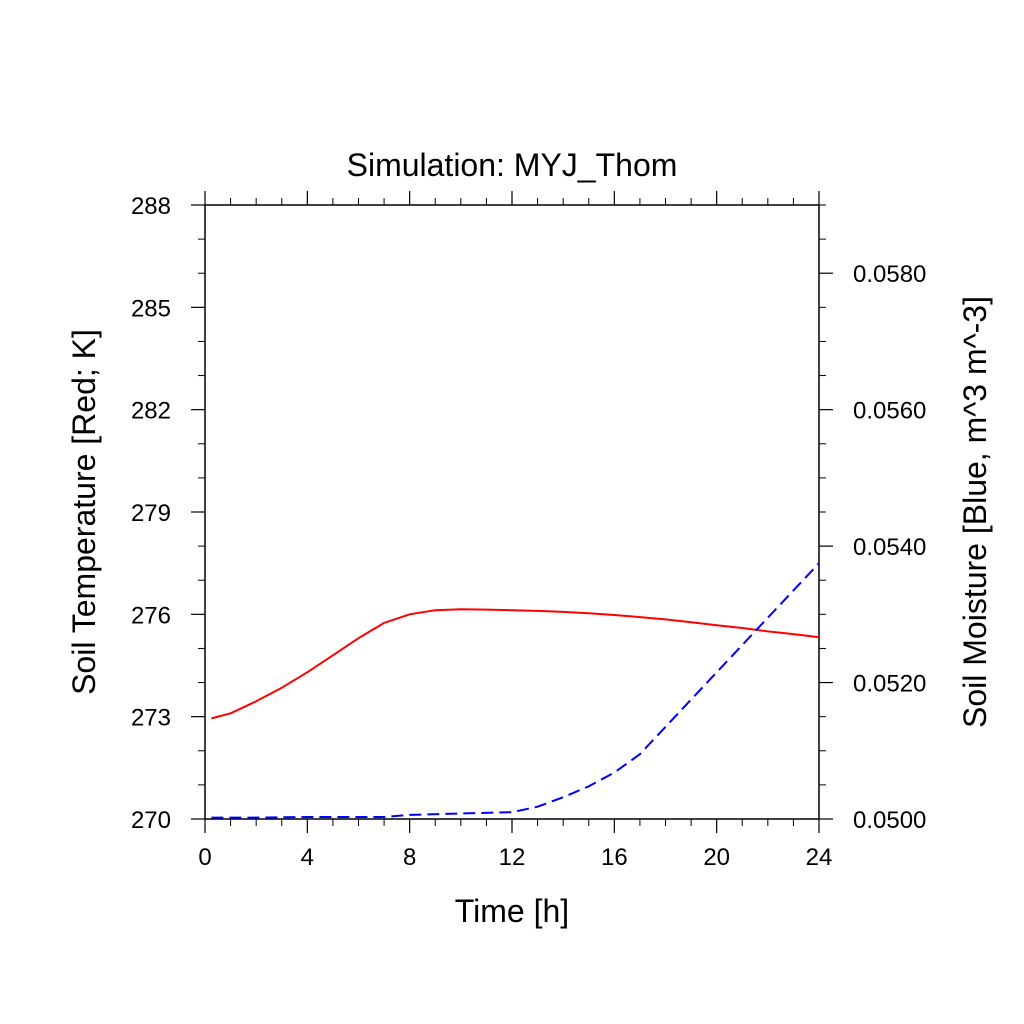 Image resolution: width=1024 pixels, height=1024 pixels. What do you see at coordinates (512, 165) in the screenshot?
I see `chart-title: Simulation: MYJ_Thom` at bounding box center [512, 165].